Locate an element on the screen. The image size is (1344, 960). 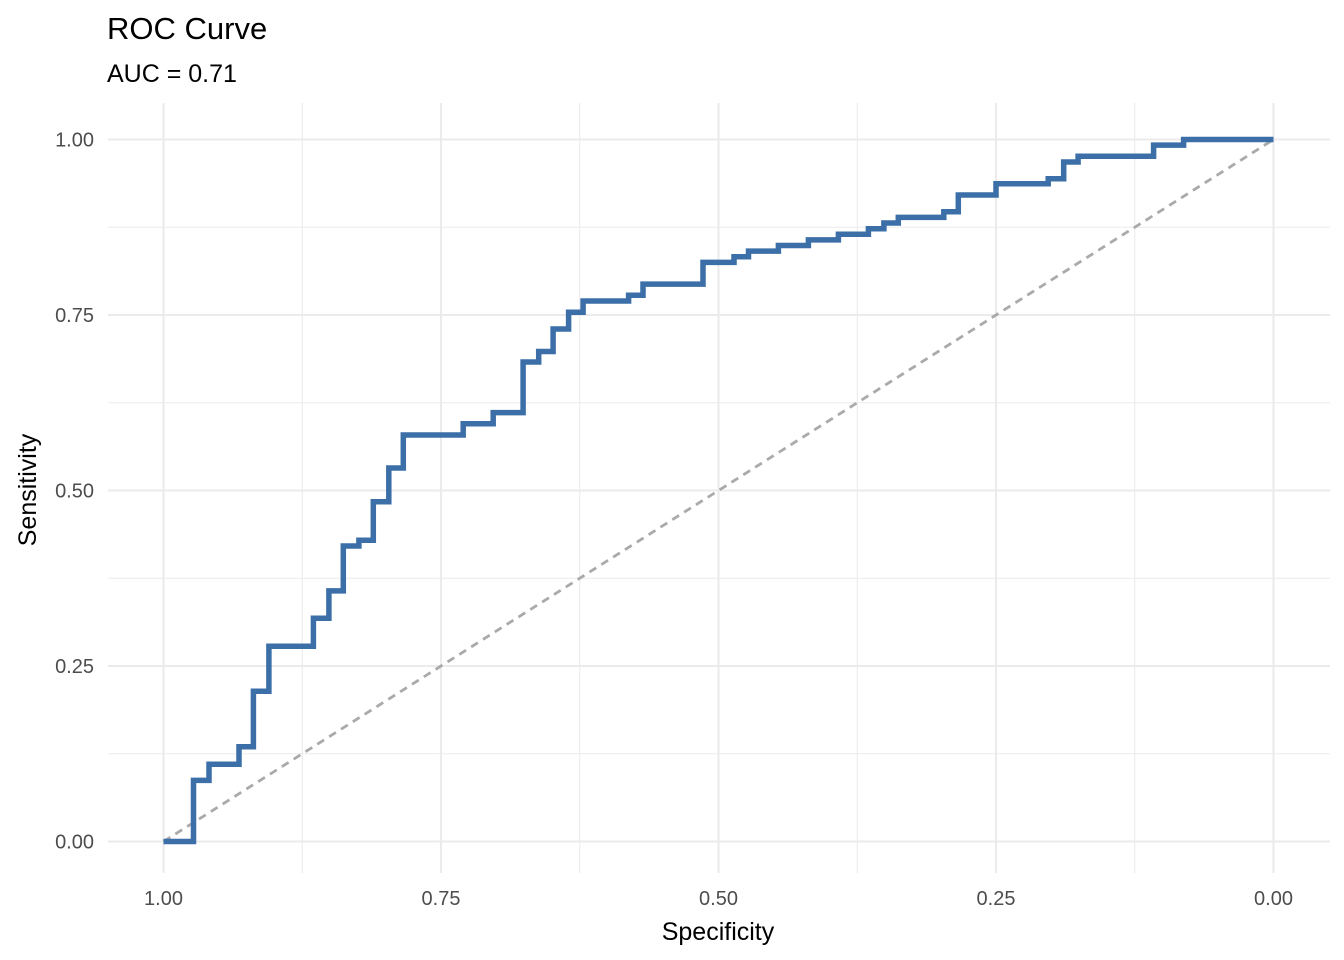
x-tick-label: 0.75 is located at coordinates (441, 899).